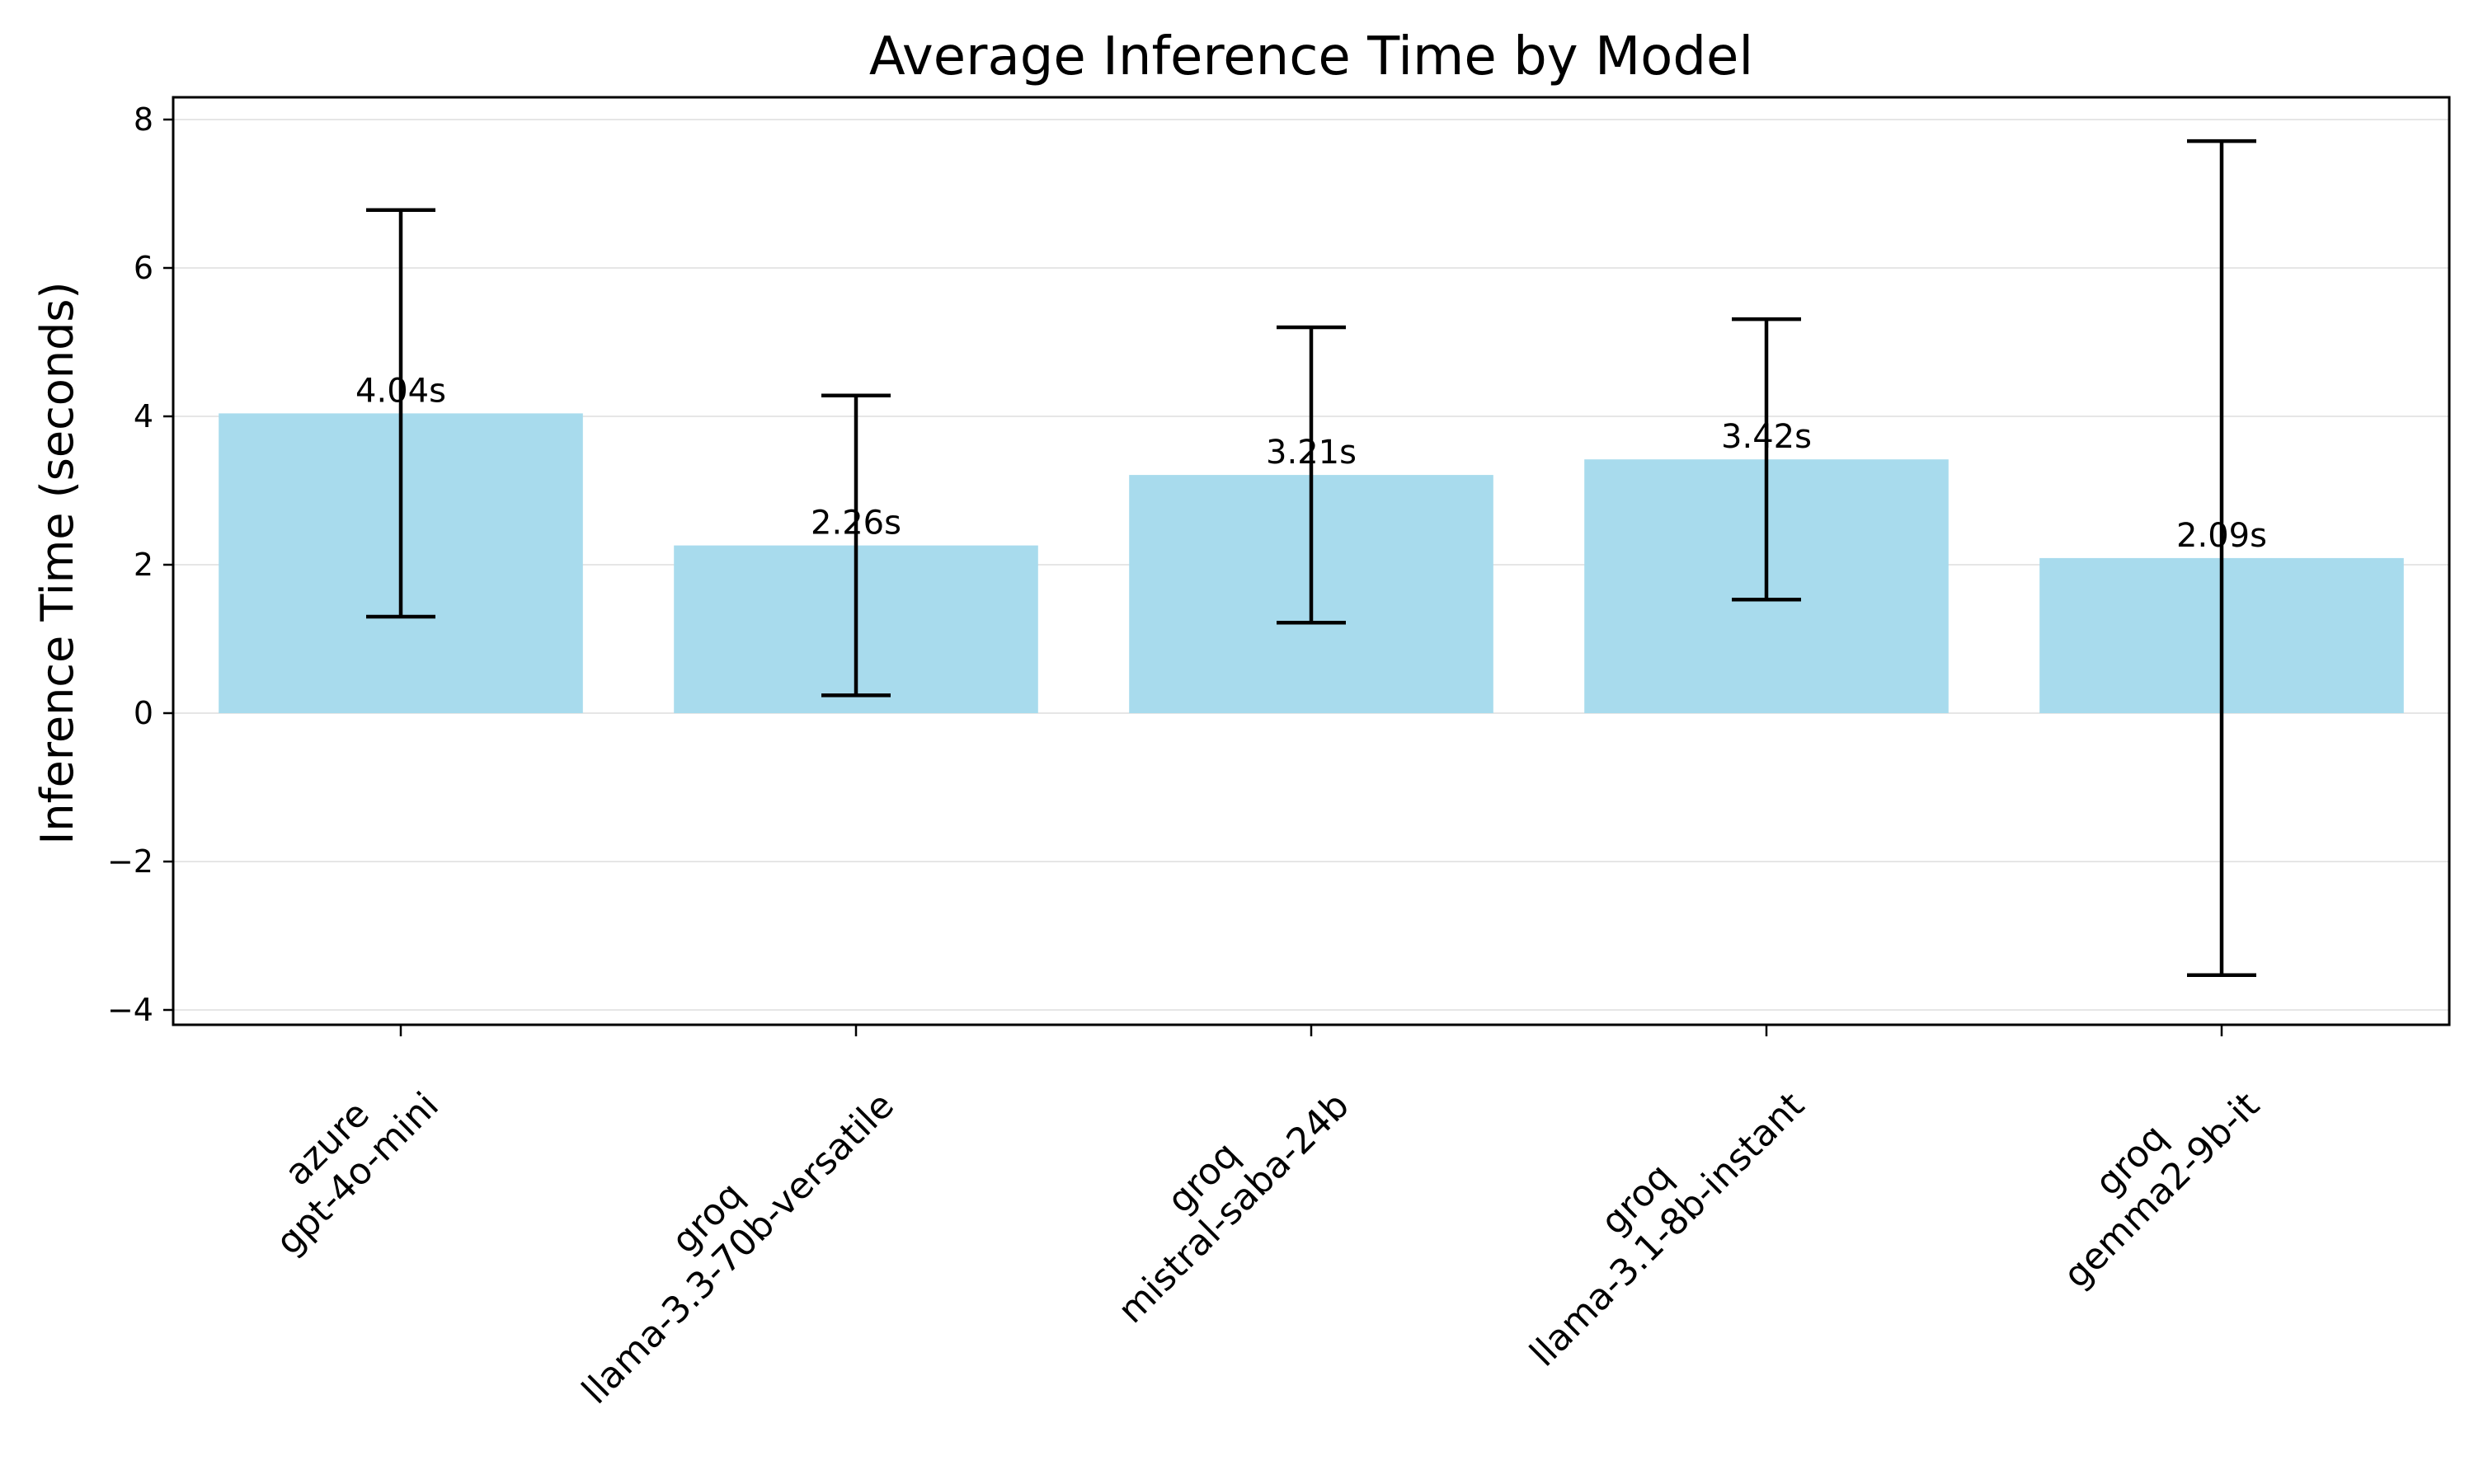 This screenshot has width=2474, height=1484. What do you see at coordinates (143, 713) in the screenshot?
I see `y-tick-label: 0` at bounding box center [143, 713].